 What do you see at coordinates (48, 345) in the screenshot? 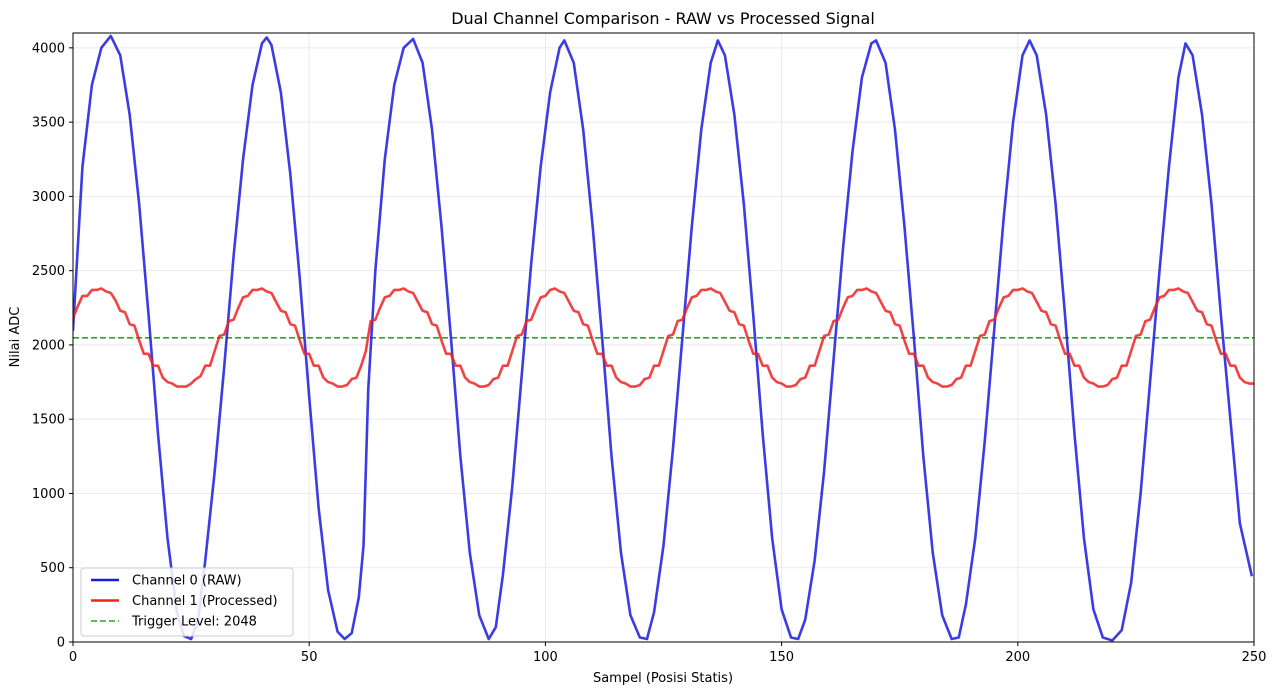
I see `y-tick-label: 2000` at bounding box center [48, 345].